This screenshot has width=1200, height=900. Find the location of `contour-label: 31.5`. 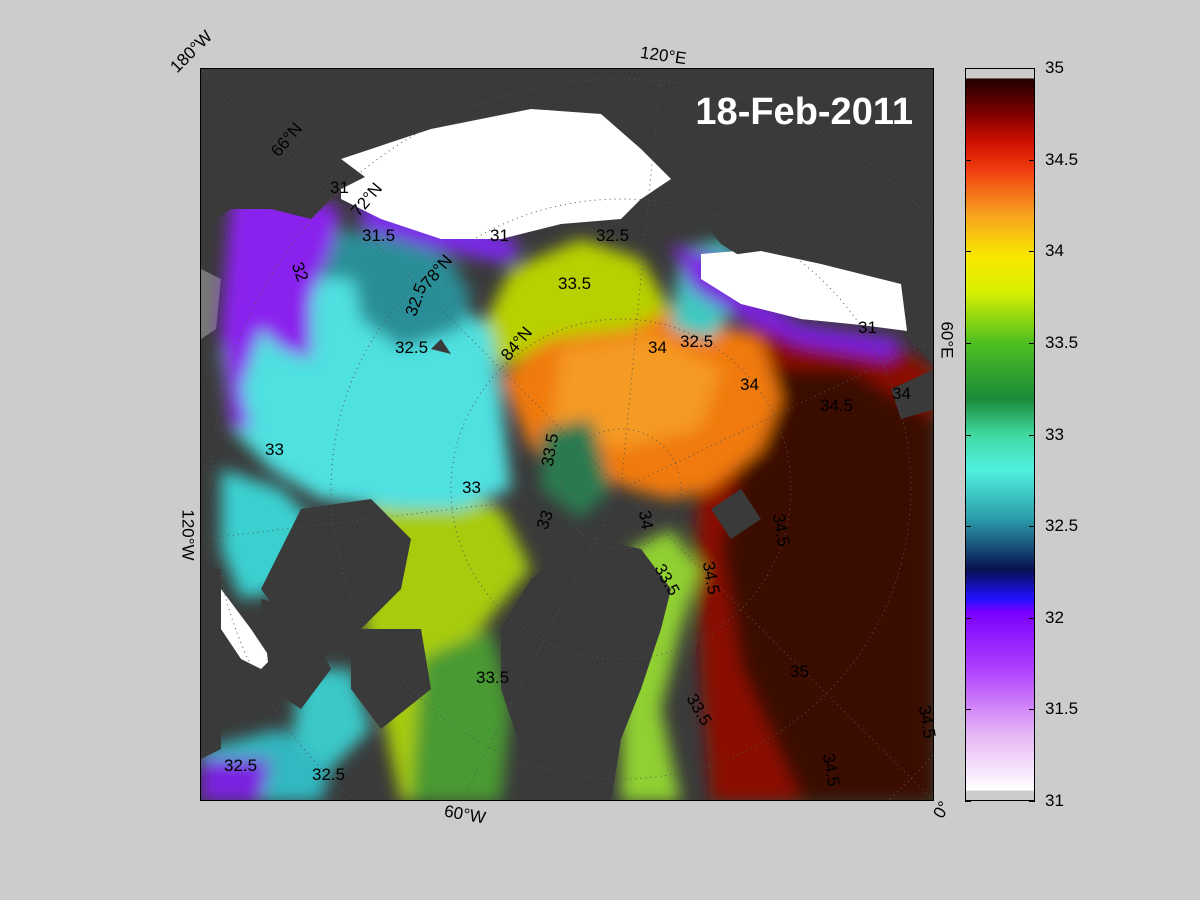

contour-label: 31.5 is located at coordinates (379, 235).